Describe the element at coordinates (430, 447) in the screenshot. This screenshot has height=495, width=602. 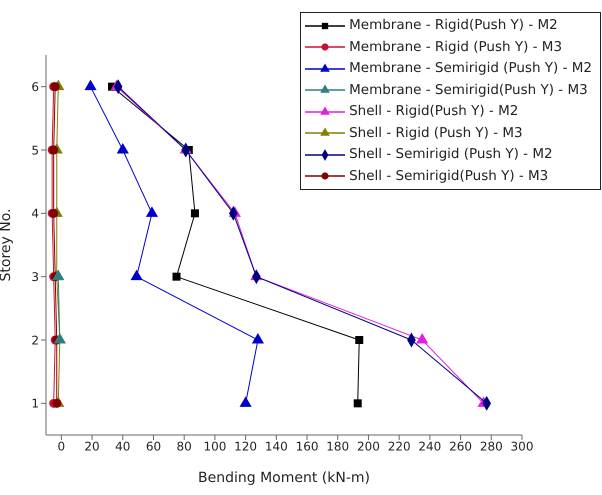
I see `x-tick-label: 240` at that location.